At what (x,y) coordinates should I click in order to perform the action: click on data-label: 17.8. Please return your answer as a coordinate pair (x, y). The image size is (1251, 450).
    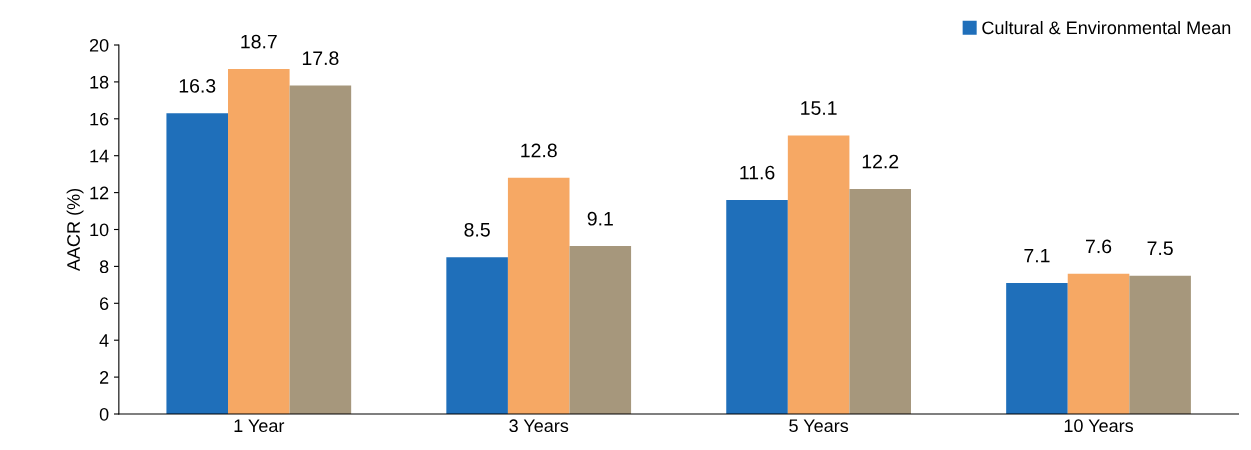
    Looking at the image, I should click on (320, 58).